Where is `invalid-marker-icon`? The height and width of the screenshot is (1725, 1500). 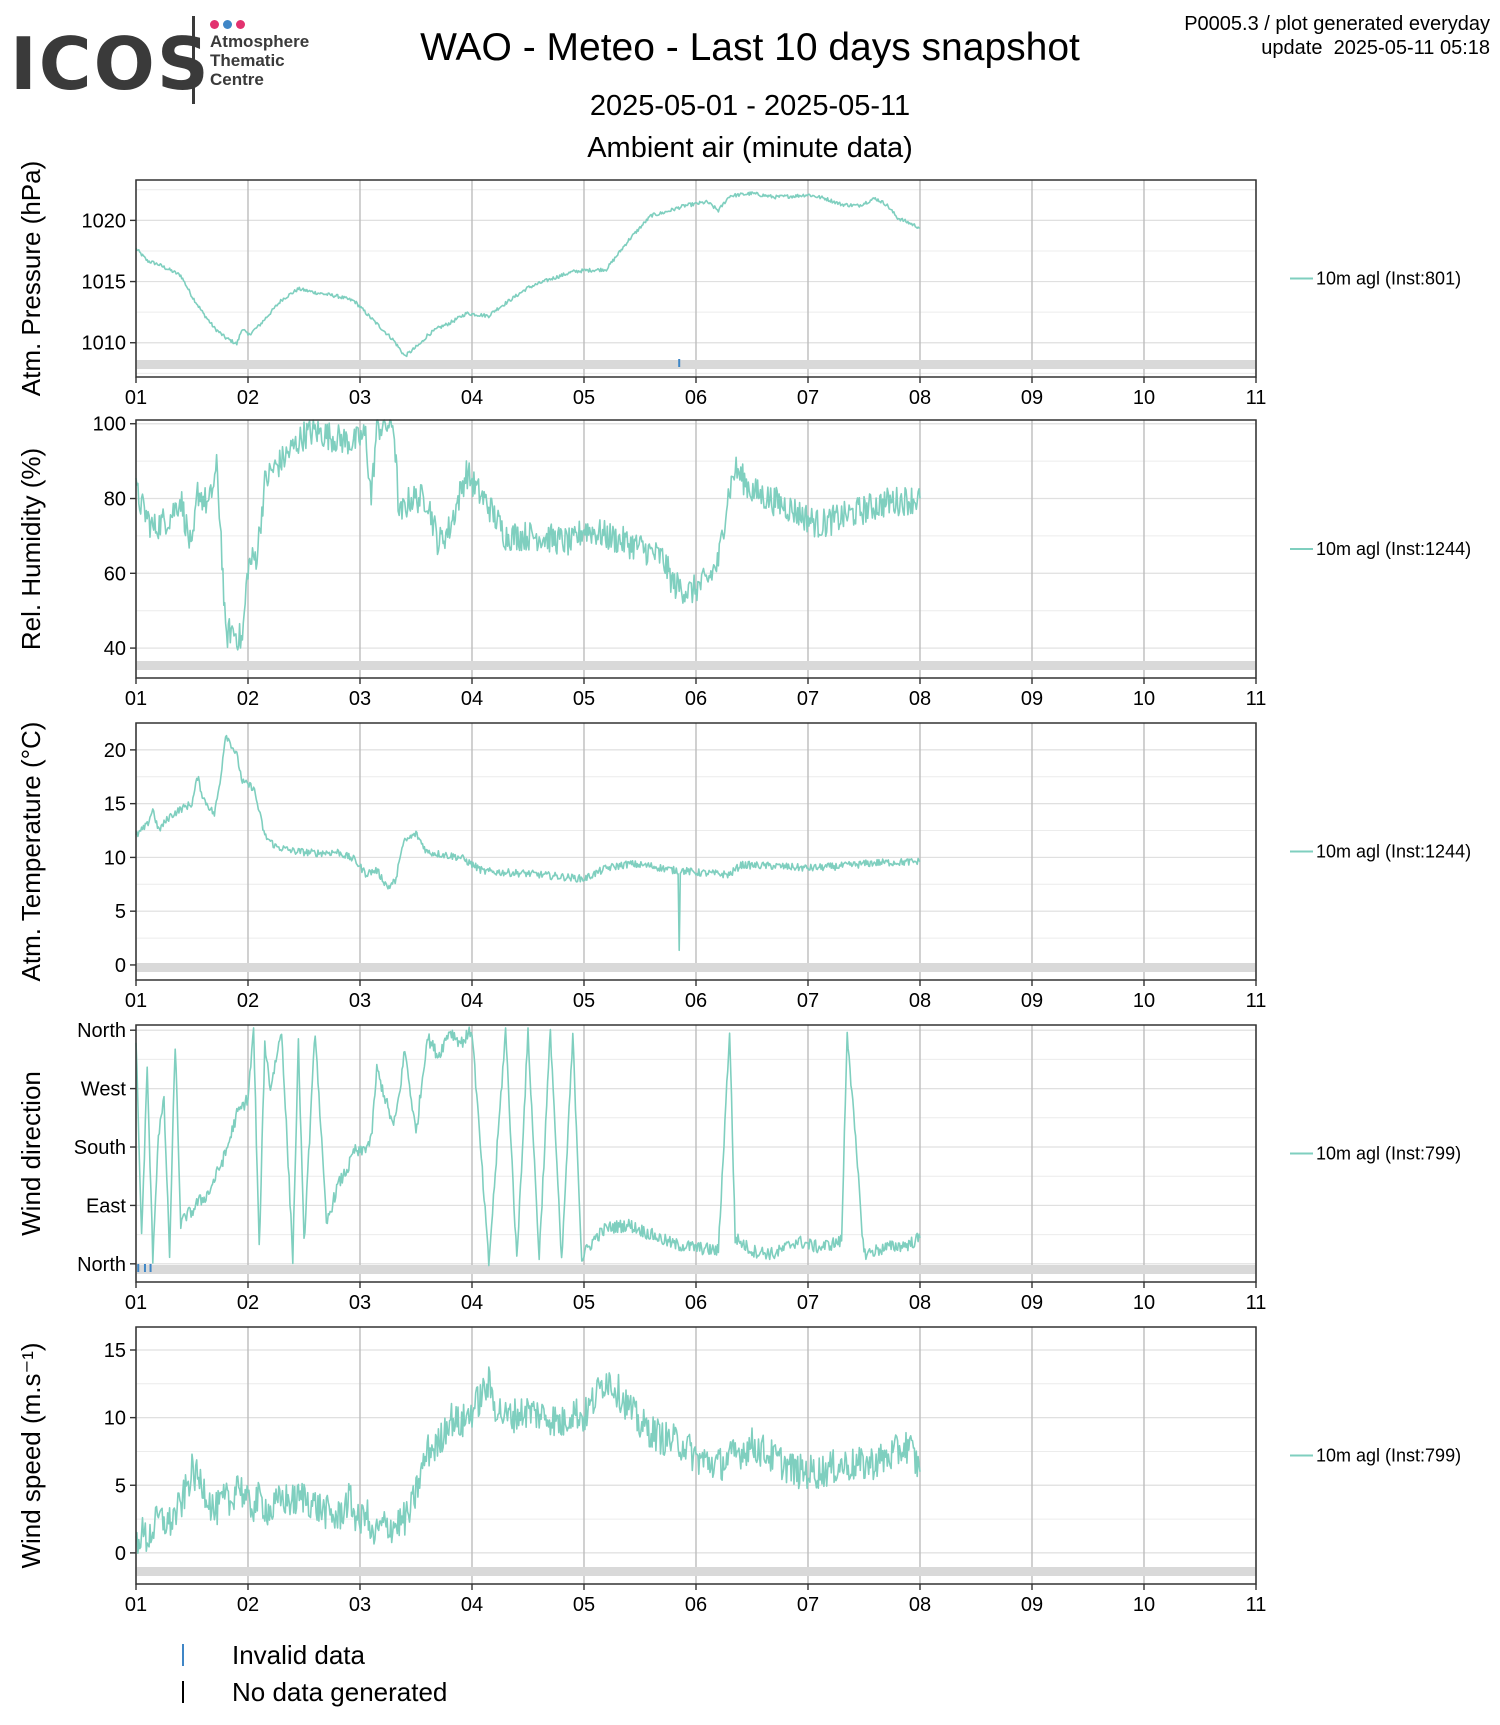 invalid-marker-icon is located at coordinates (183, 1655).